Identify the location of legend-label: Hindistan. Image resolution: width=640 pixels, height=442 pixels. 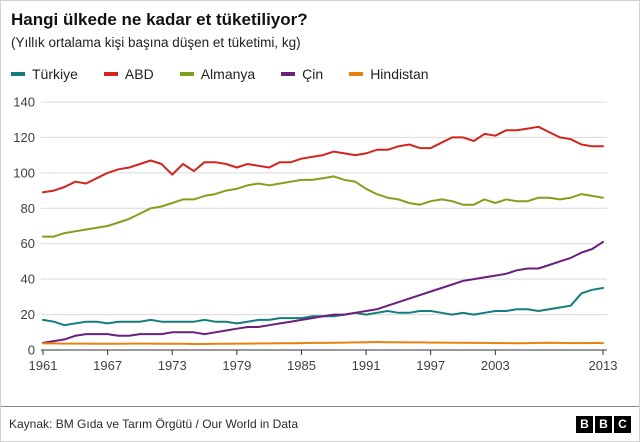
(399, 74).